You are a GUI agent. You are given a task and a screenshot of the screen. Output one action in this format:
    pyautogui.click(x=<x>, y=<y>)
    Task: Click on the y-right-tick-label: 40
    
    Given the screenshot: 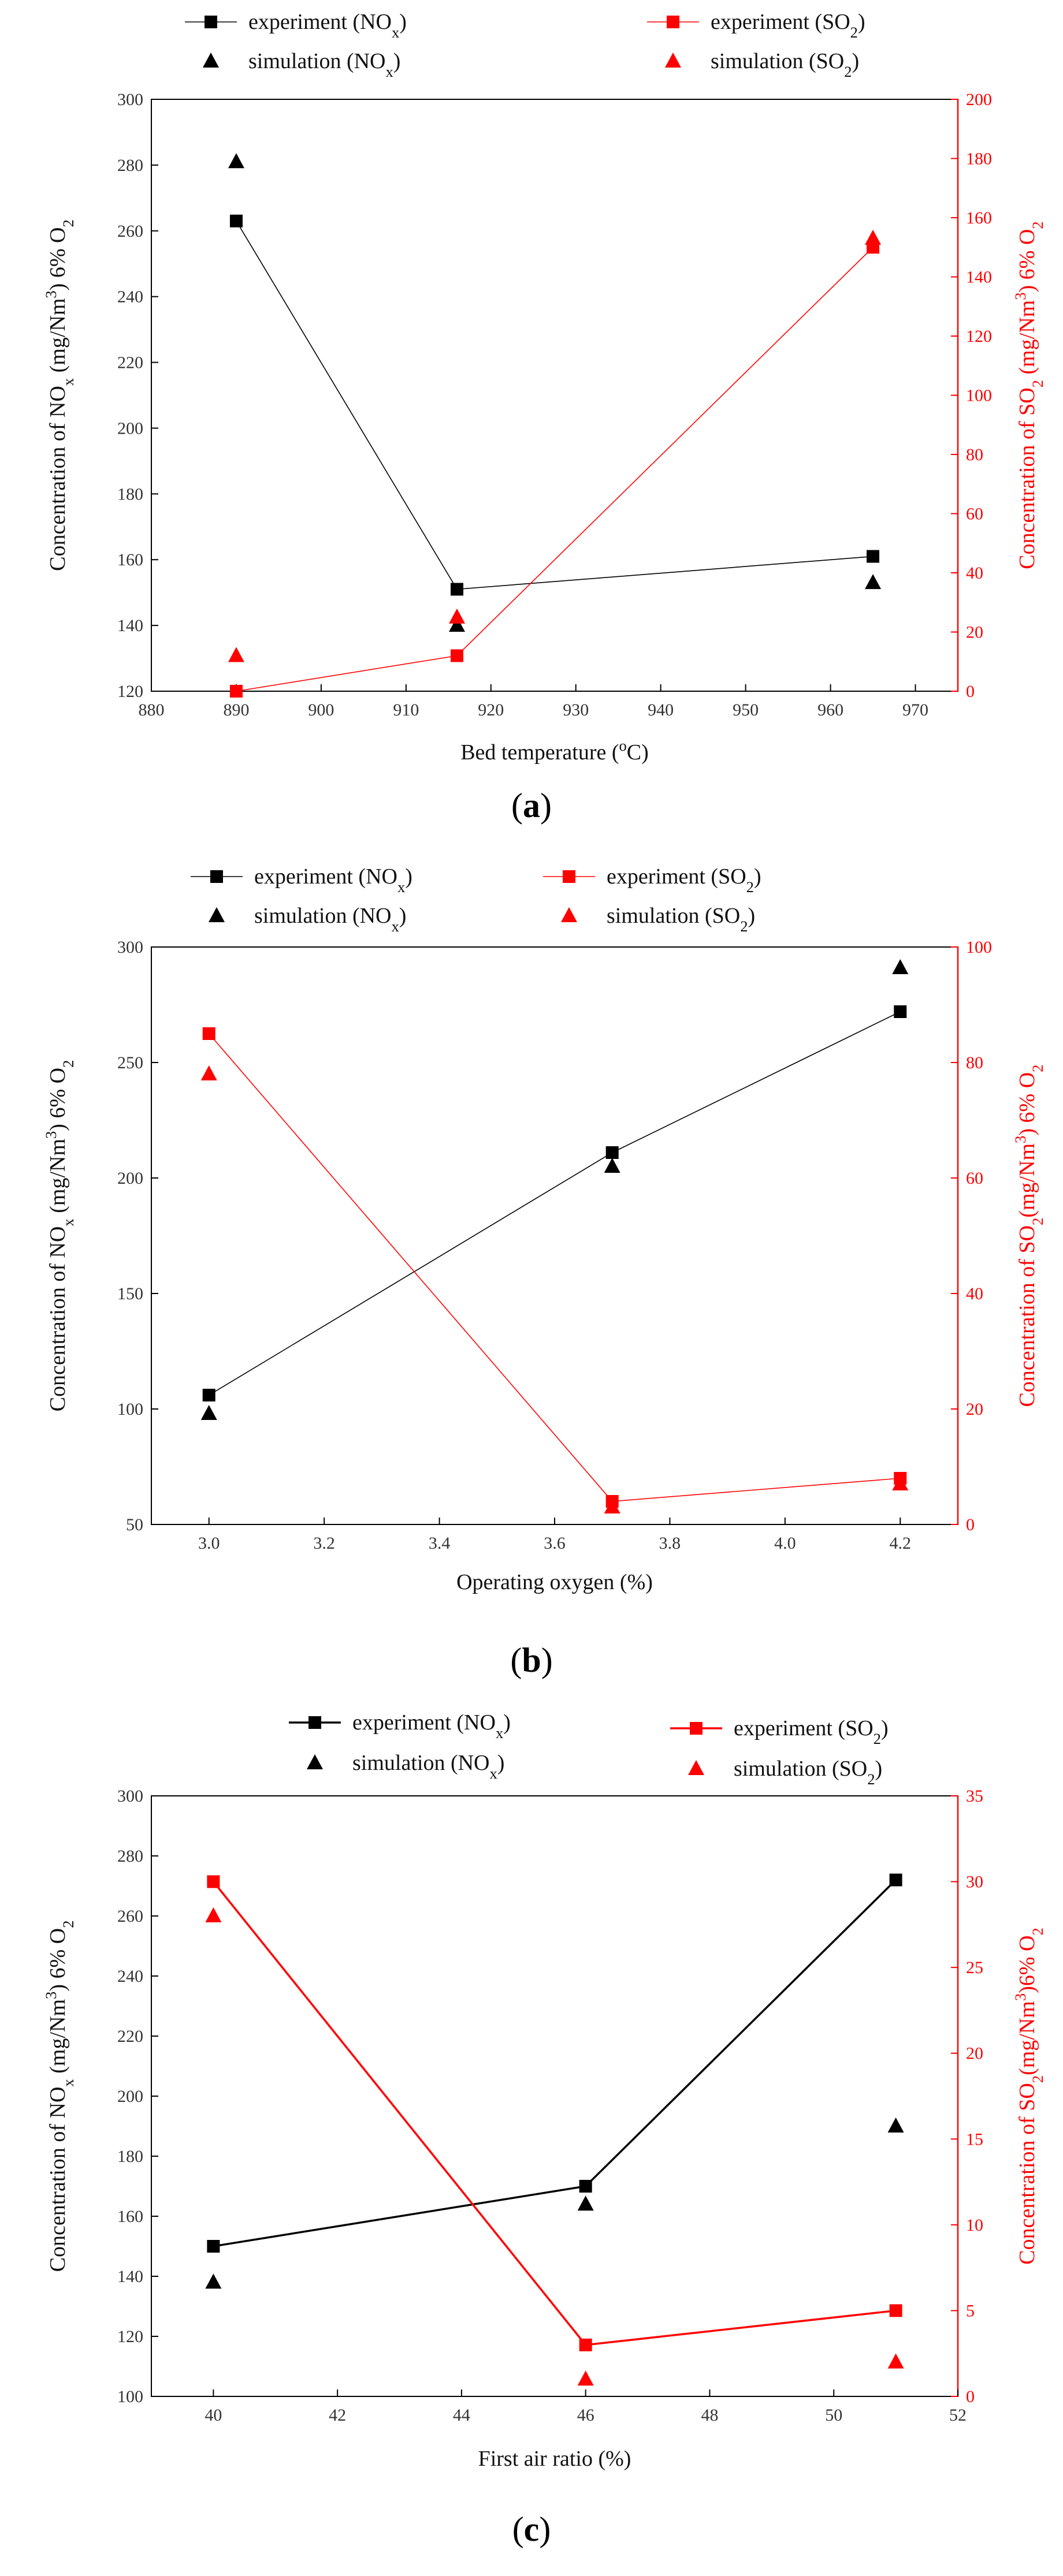 What is the action you would take?
    pyautogui.click(x=974, y=573)
    